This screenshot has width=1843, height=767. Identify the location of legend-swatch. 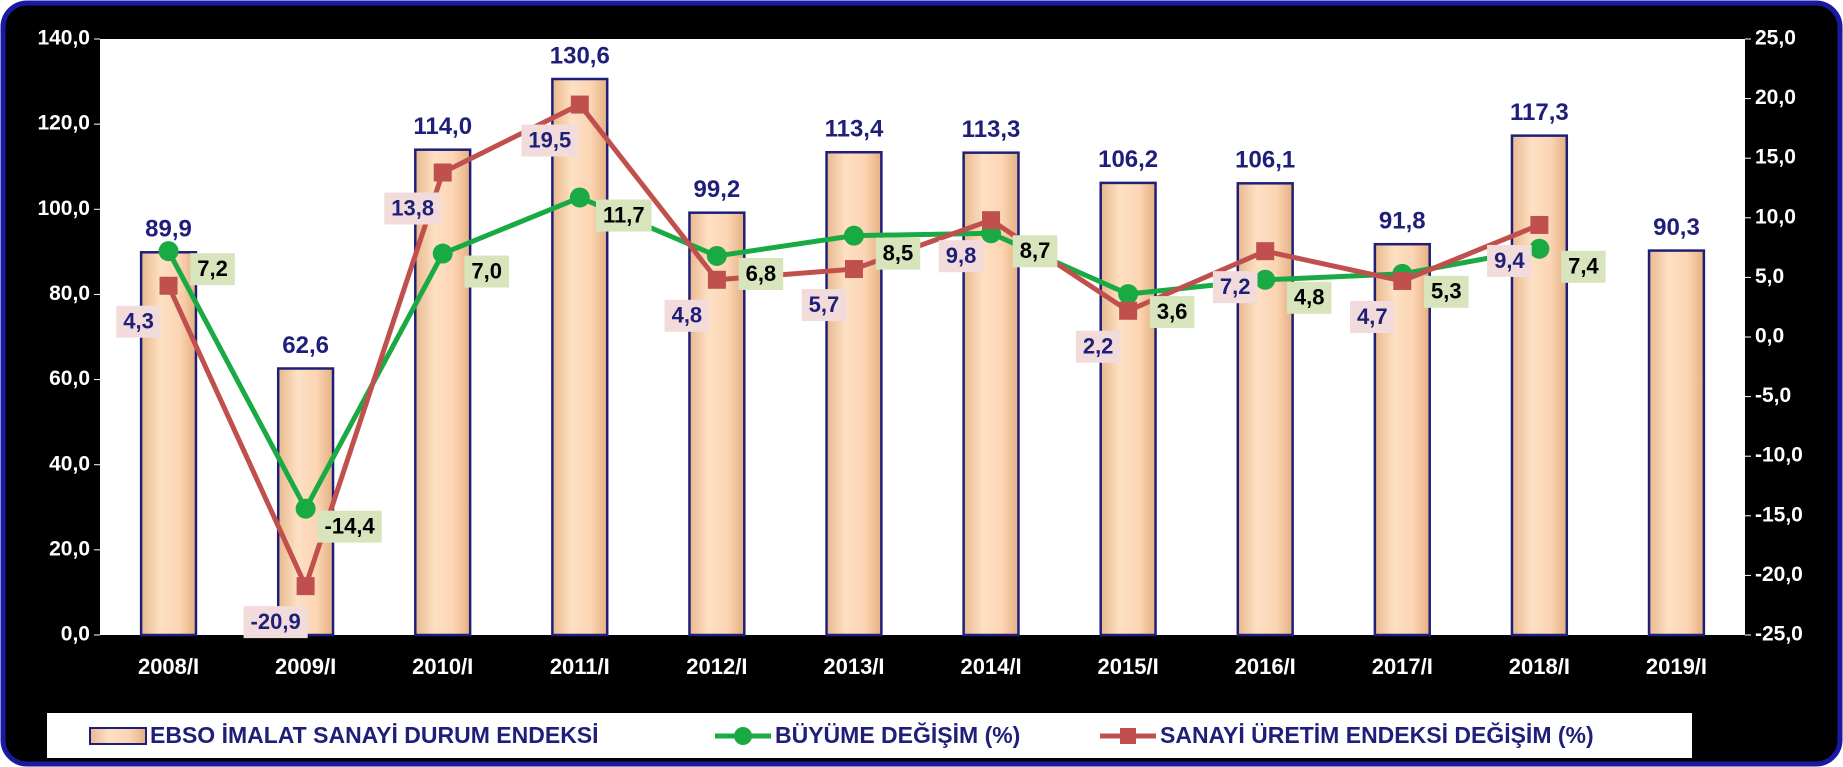
(118, 736).